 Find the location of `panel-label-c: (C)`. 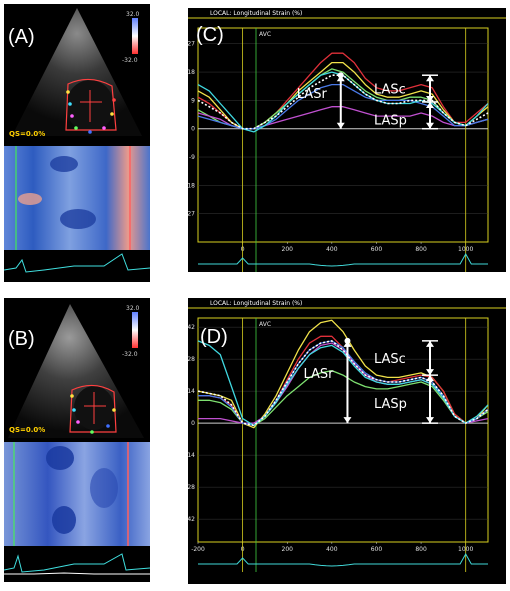

panel-label-c: (C) is located at coordinates (210, 35).